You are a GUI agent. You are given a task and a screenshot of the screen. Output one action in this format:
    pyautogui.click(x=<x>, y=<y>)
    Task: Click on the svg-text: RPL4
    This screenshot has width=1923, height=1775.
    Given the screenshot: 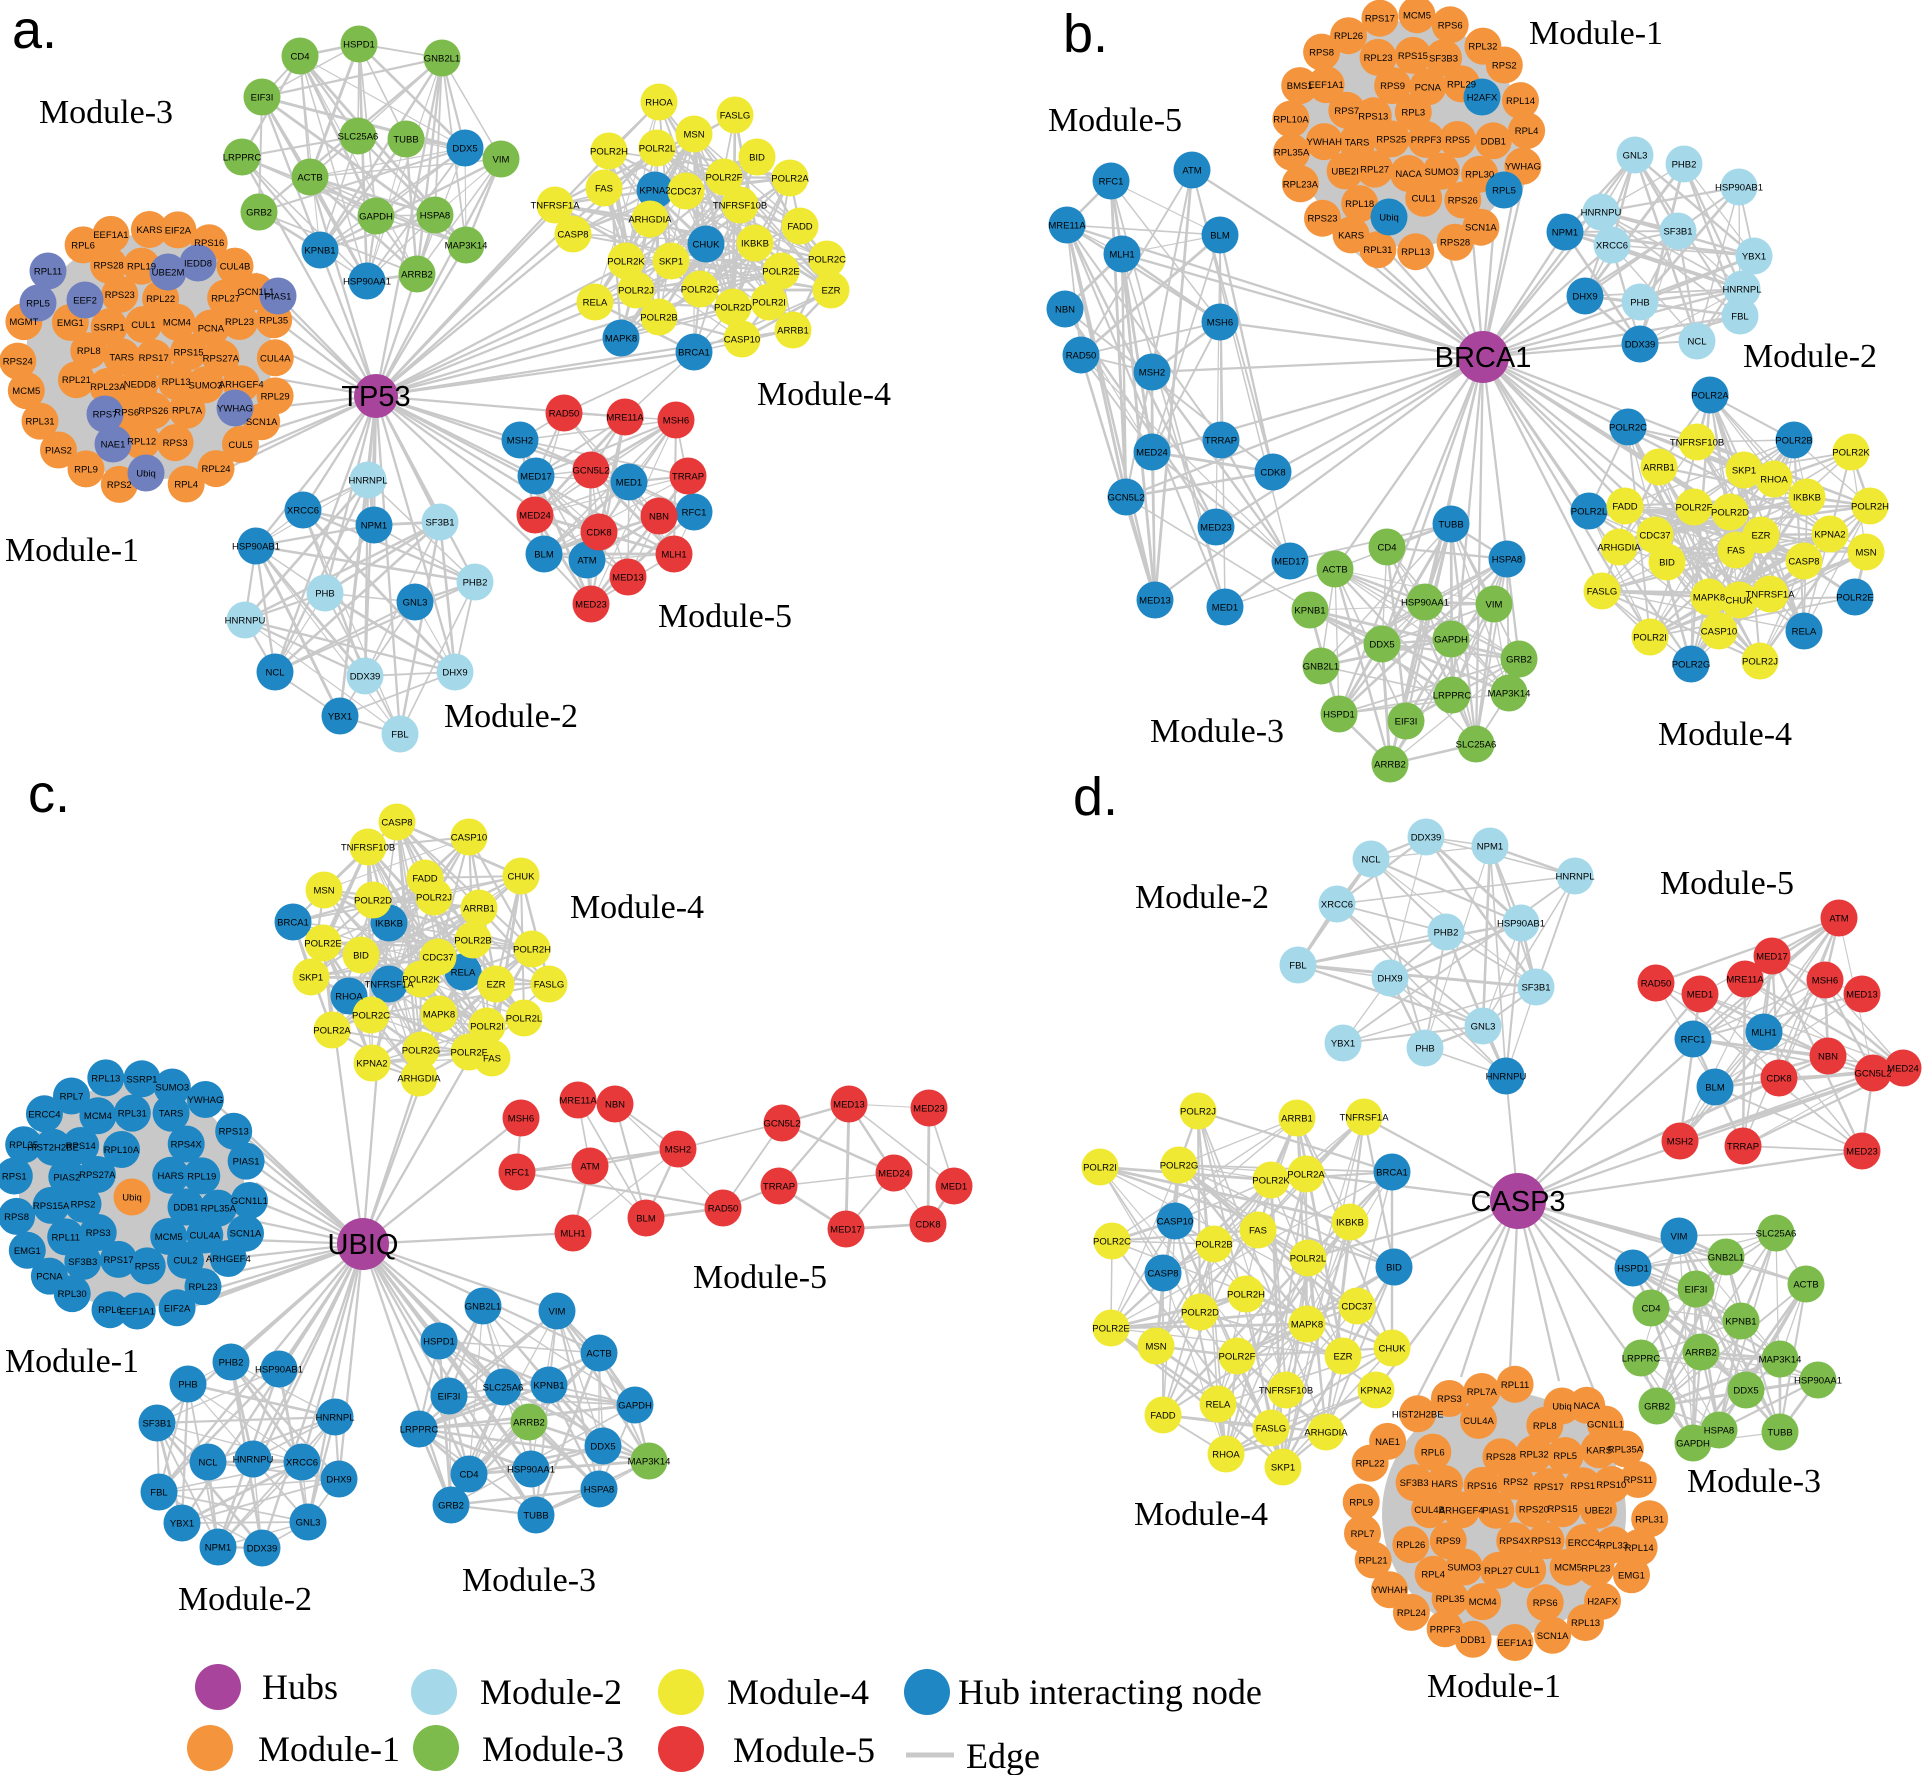 What is the action you would take?
    pyautogui.click(x=186, y=485)
    